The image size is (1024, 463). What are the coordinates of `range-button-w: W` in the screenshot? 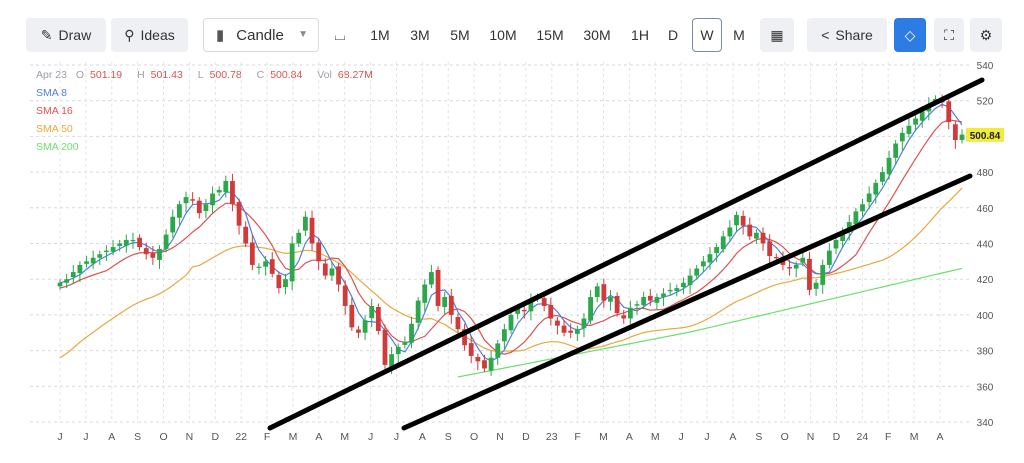 It's located at (707, 35).